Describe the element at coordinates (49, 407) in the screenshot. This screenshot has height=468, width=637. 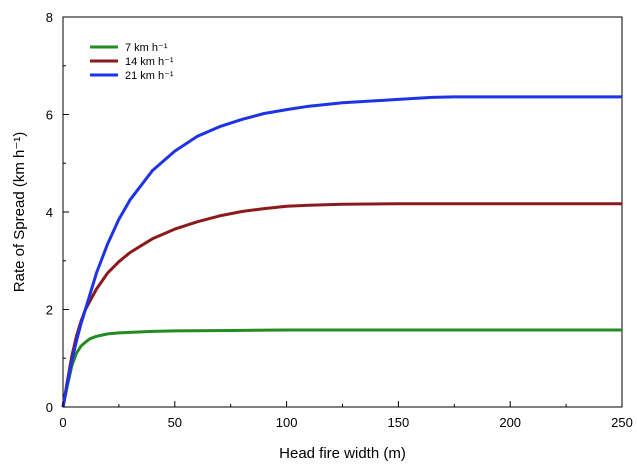
I see `y-tick-label: 0` at that location.